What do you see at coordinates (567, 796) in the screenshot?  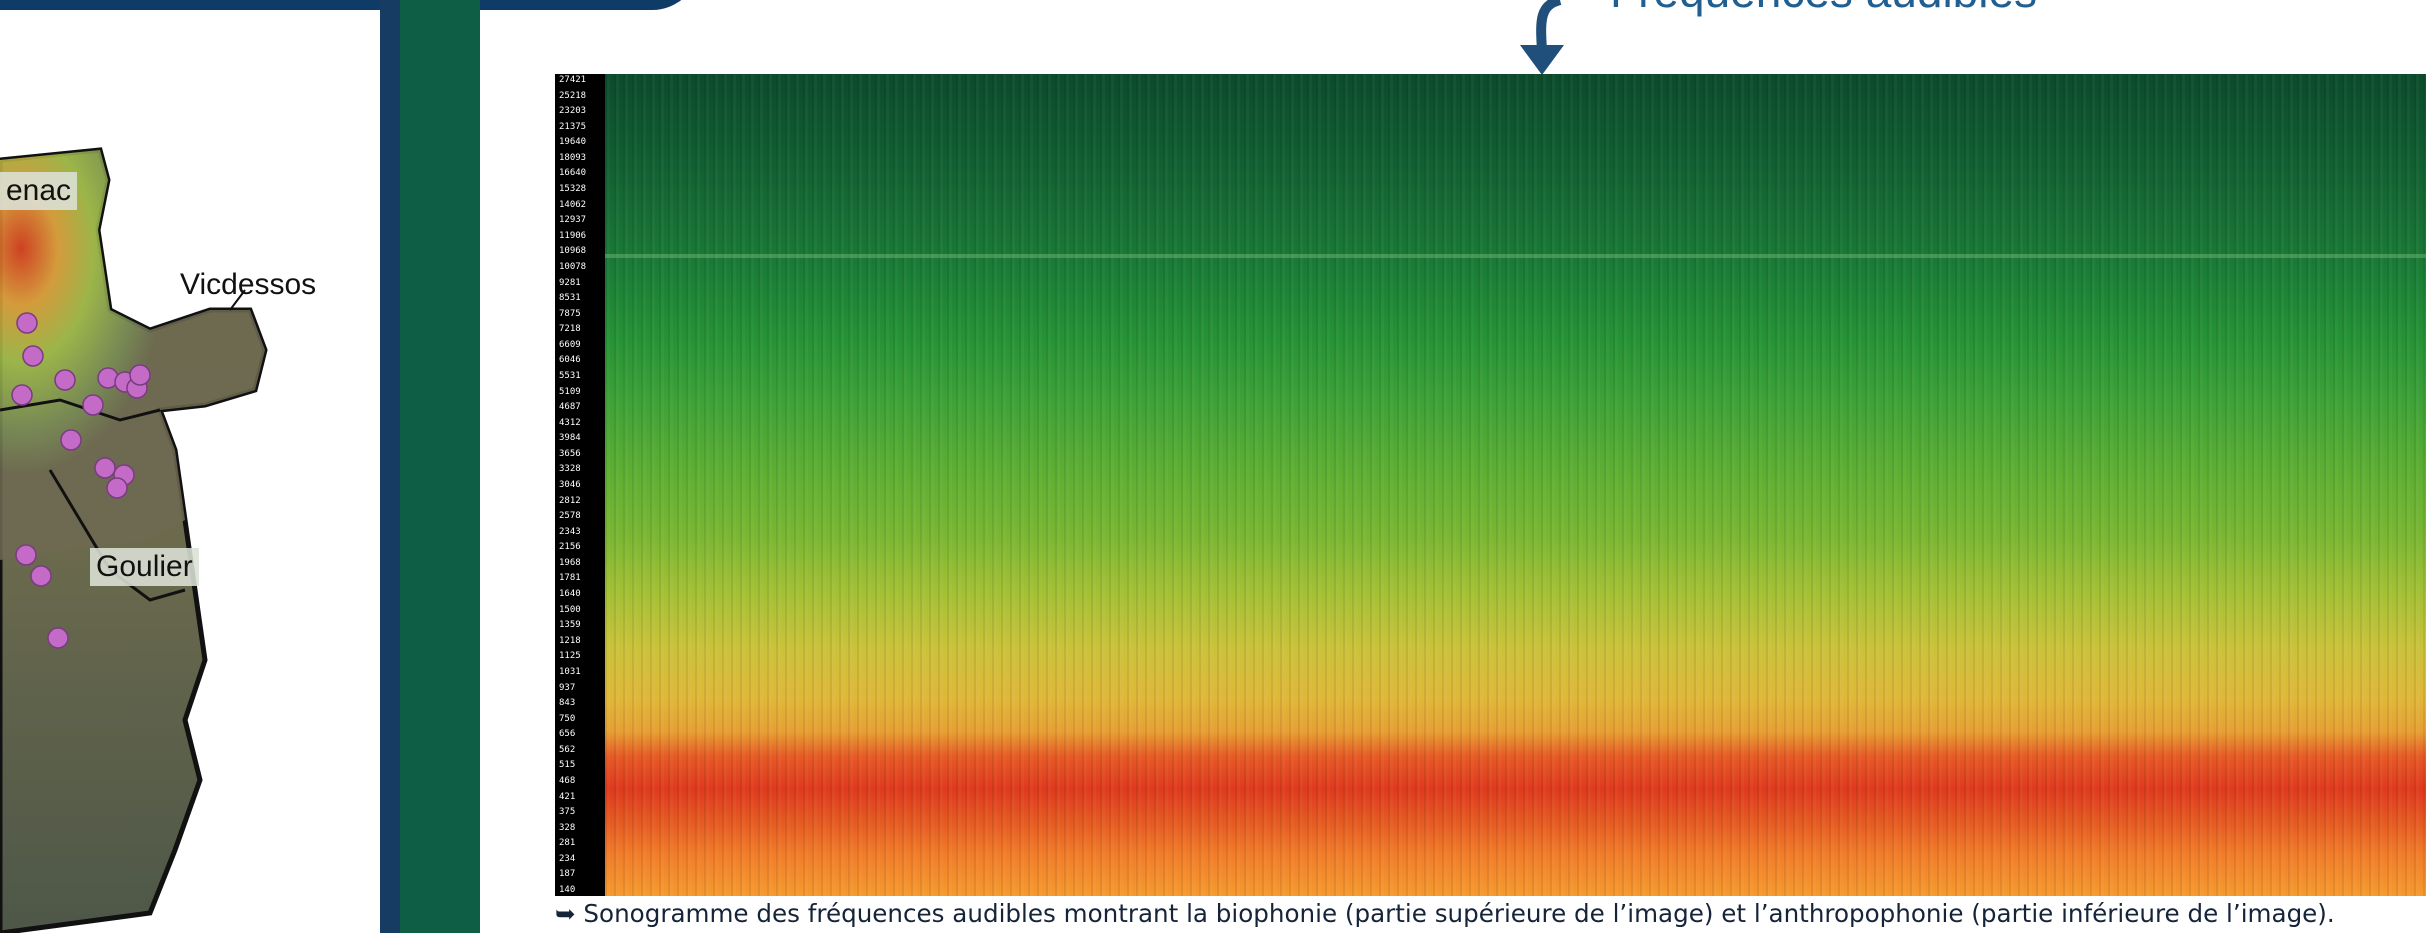 I see `frequency-tick: 421` at bounding box center [567, 796].